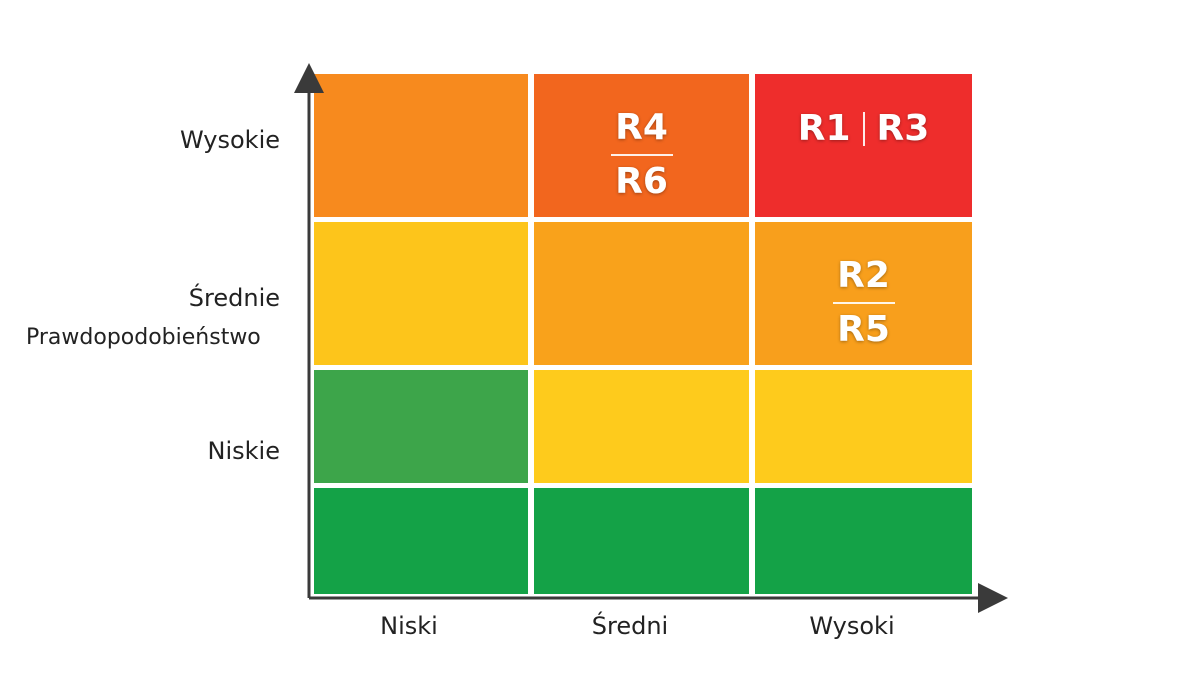 Image resolution: width=1200 pixels, height=675 pixels. What do you see at coordinates (641, 426) in the screenshot?
I see `cell-low-medium` at bounding box center [641, 426].